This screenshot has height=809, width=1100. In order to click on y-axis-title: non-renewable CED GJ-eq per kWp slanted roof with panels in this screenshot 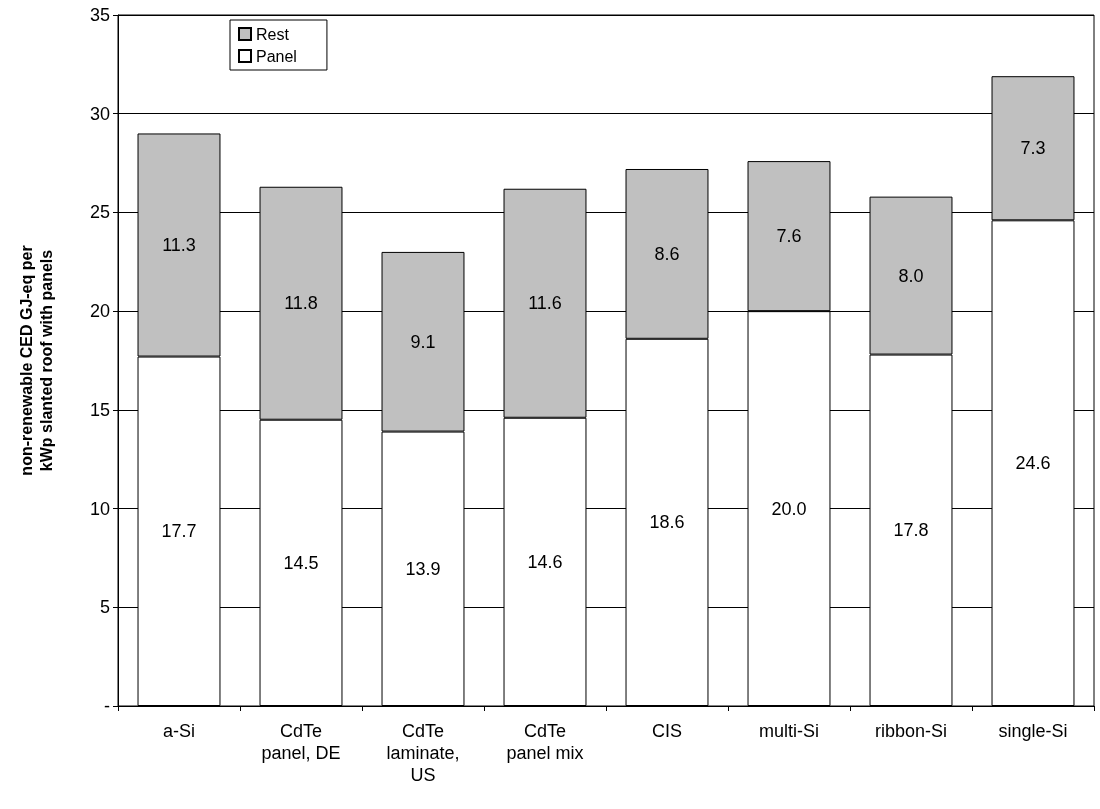, I will do `click(36, 360)`.